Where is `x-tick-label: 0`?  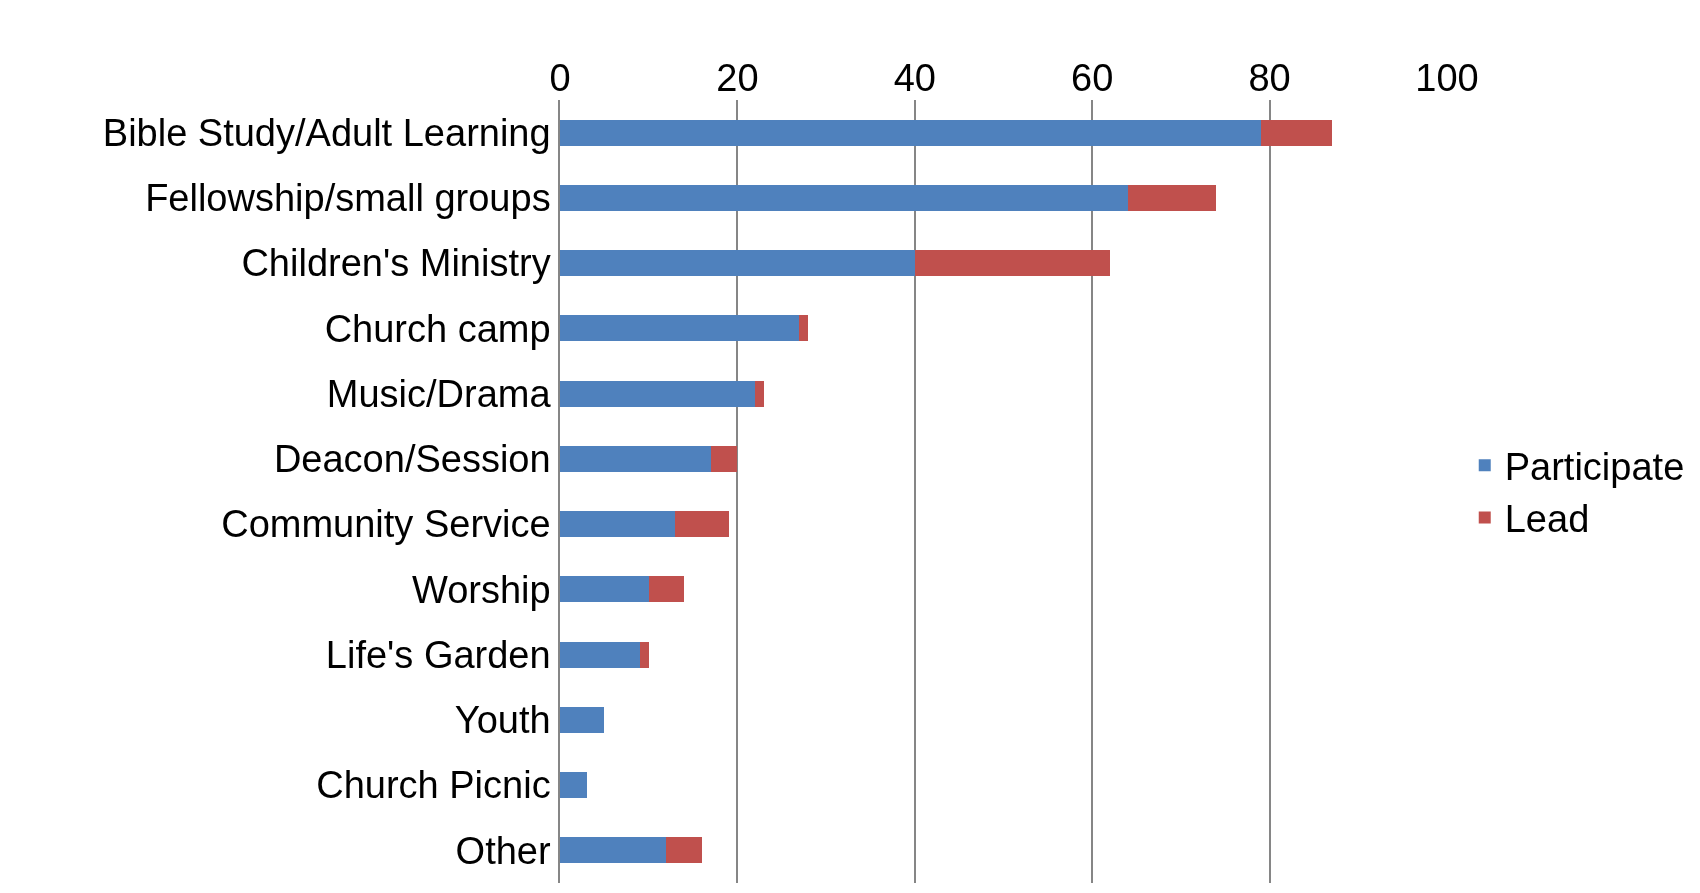
x-tick-label: 0 is located at coordinates (560, 78).